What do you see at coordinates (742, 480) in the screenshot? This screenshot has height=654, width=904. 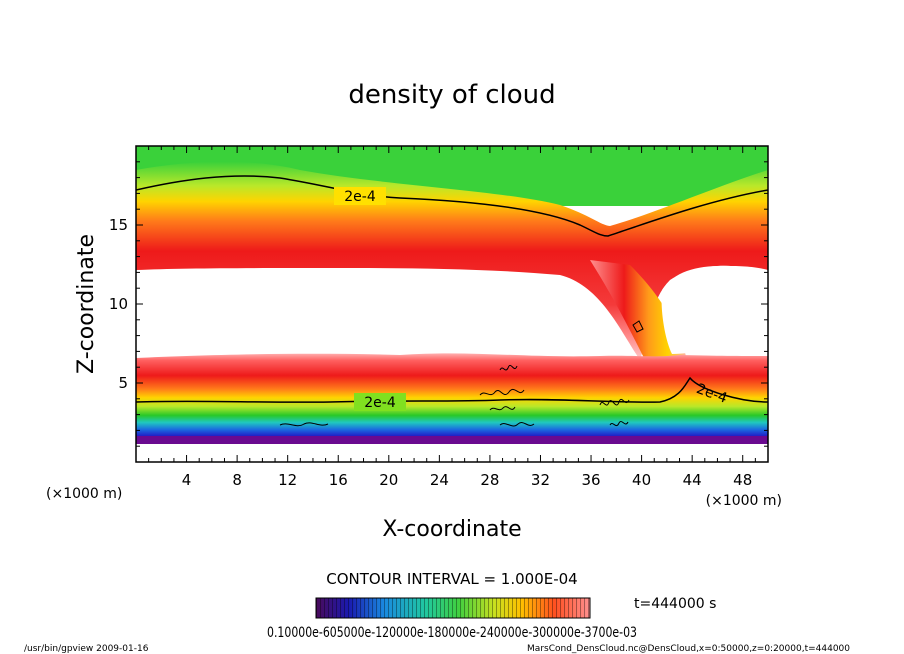 I see `x-tick-label: 48` at bounding box center [742, 480].